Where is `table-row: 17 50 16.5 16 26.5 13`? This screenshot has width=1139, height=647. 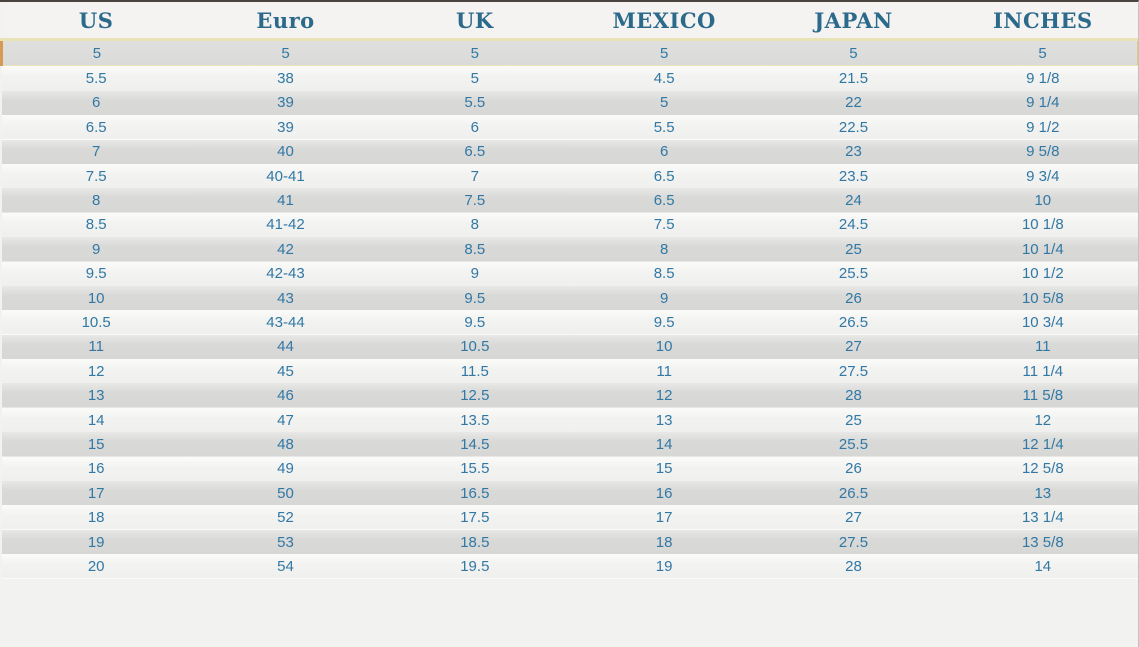
table-row: 17 50 16.5 16 26.5 13 is located at coordinates (569, 493).